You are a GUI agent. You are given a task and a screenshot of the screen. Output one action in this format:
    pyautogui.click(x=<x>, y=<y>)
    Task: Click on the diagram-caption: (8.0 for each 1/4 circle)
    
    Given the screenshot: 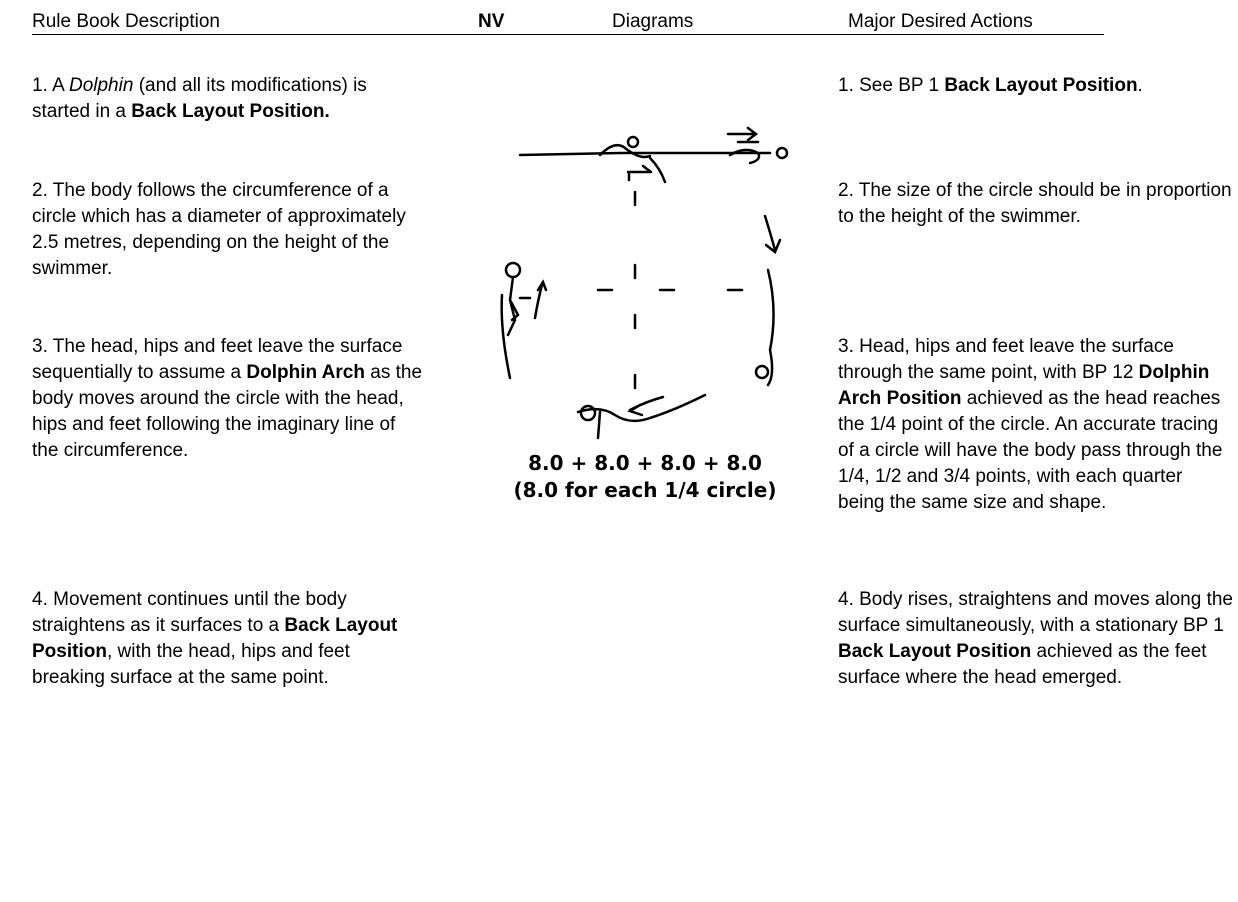 What is the action you would take?
    pyautogui.click(x=645, y=490)
    